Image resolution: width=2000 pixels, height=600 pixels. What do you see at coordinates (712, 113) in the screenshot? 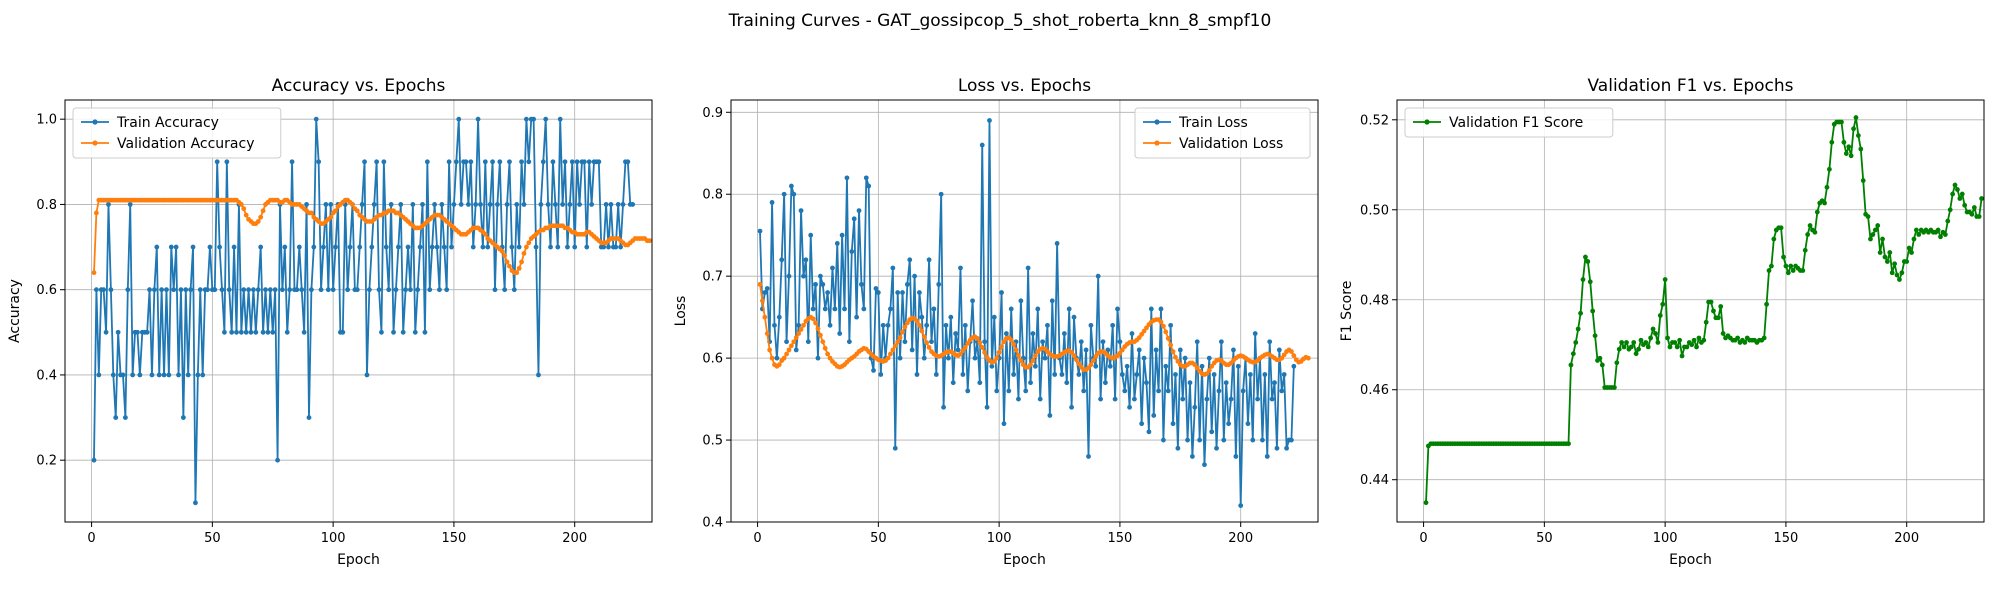
I see `y-tick-label: 0.9` at bounding box center [712, 113].